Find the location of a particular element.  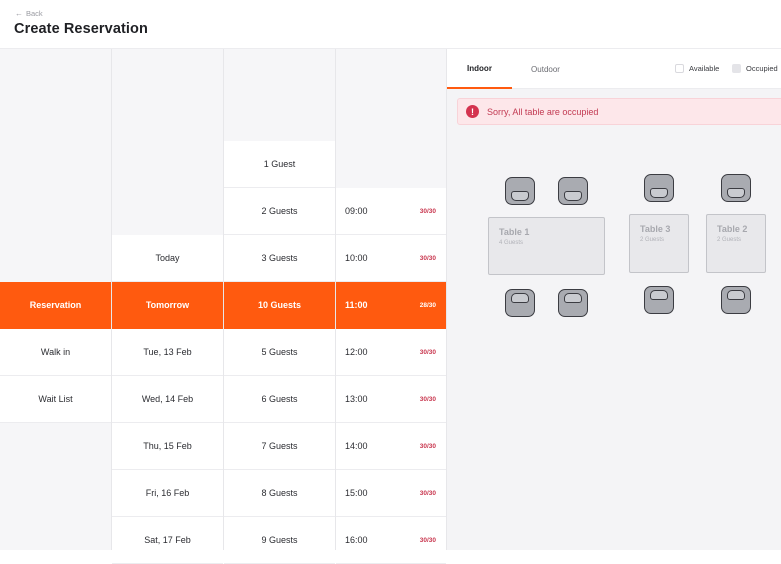

arrow-left-icon: ← is located at coordinates (19, 13).